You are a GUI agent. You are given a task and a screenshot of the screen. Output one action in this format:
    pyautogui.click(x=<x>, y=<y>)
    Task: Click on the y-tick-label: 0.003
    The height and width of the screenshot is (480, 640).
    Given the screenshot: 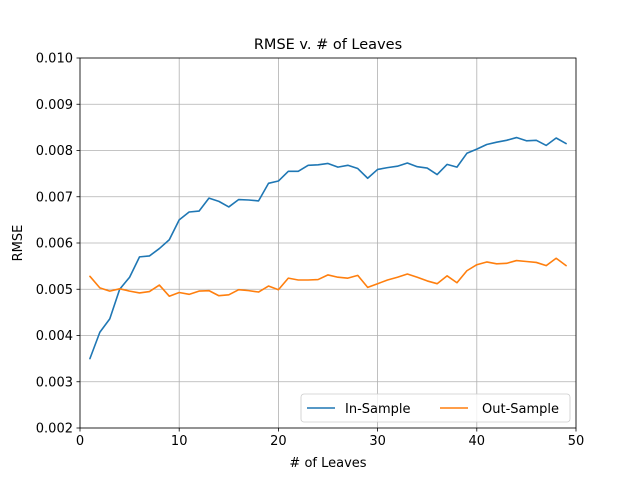 What is the action you would take?
    pyautogui.click(x=54, y=382)
    